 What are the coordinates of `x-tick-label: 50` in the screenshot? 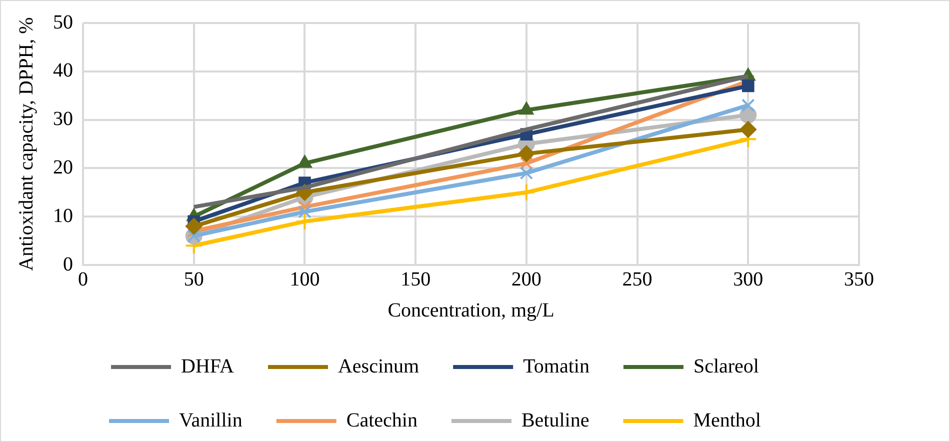 It's located at (194, 279).